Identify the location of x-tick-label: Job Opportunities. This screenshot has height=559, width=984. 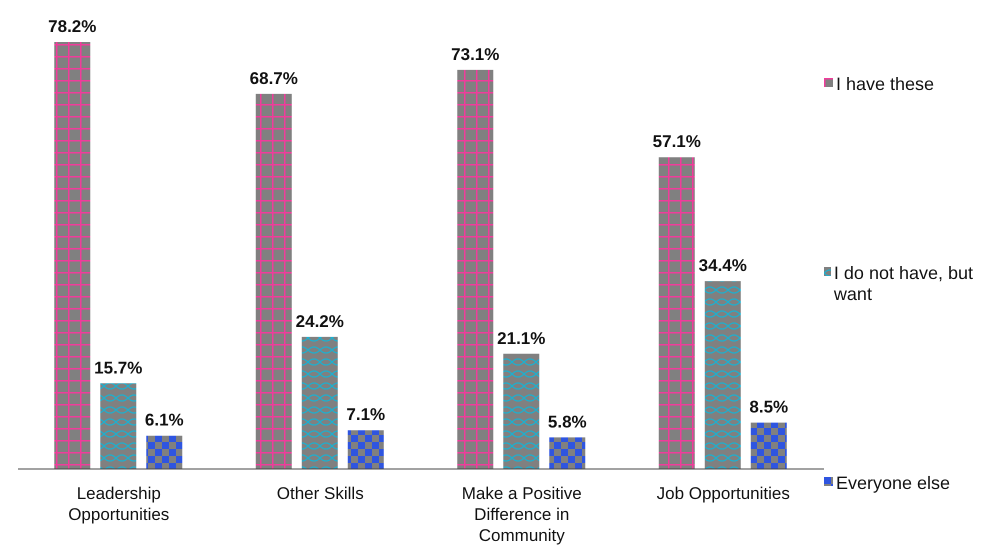
(723, 493).